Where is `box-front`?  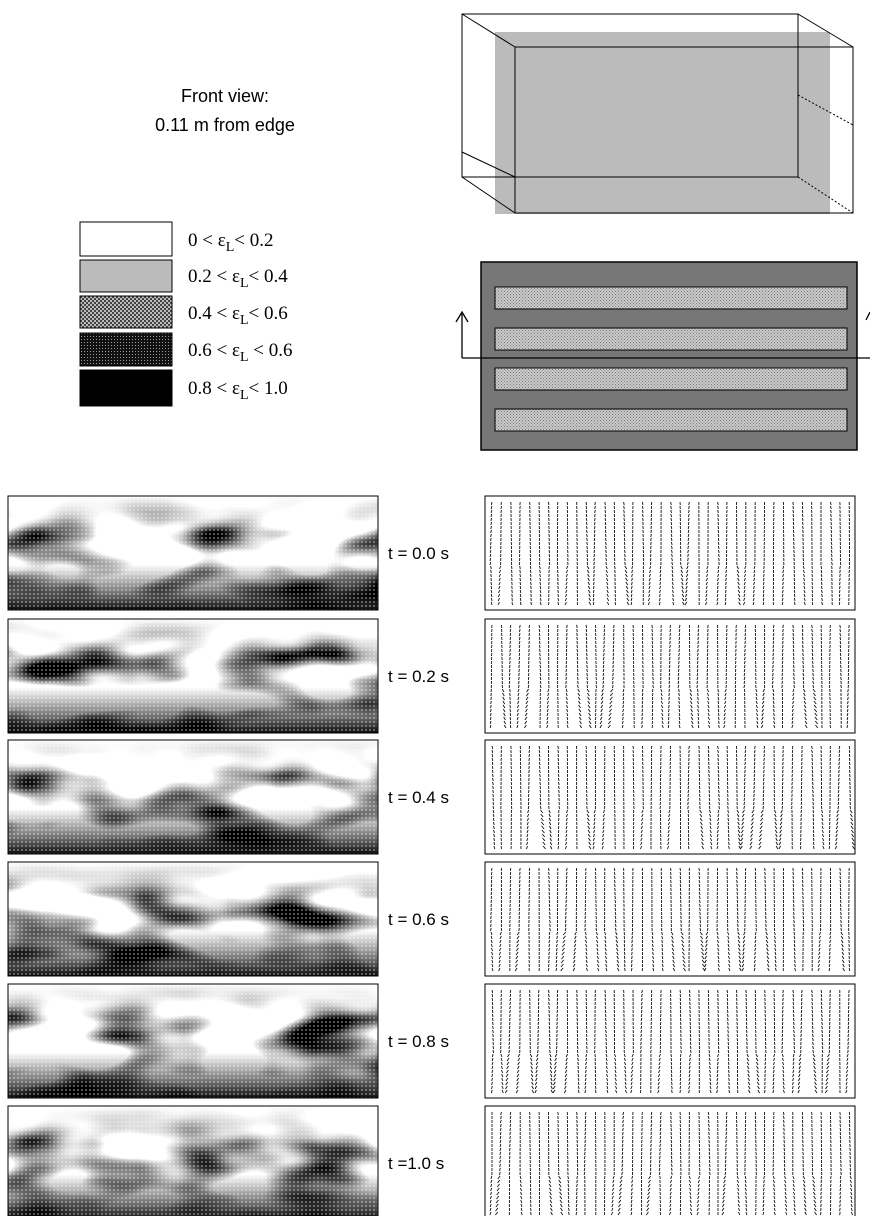 box-front is located at coordinates (684, 130).